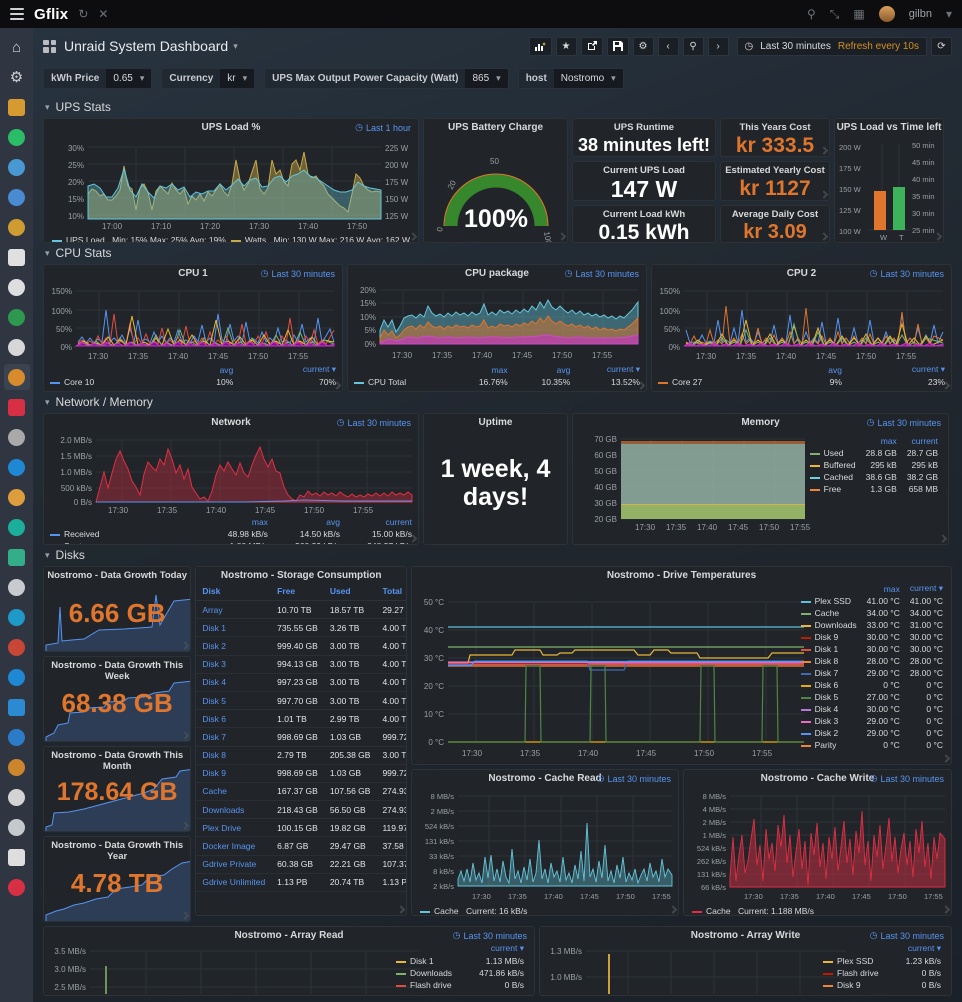  Describe the element at coordinates (83, 14) in the screenshot. I see `reload-icon: ↻` at that location.